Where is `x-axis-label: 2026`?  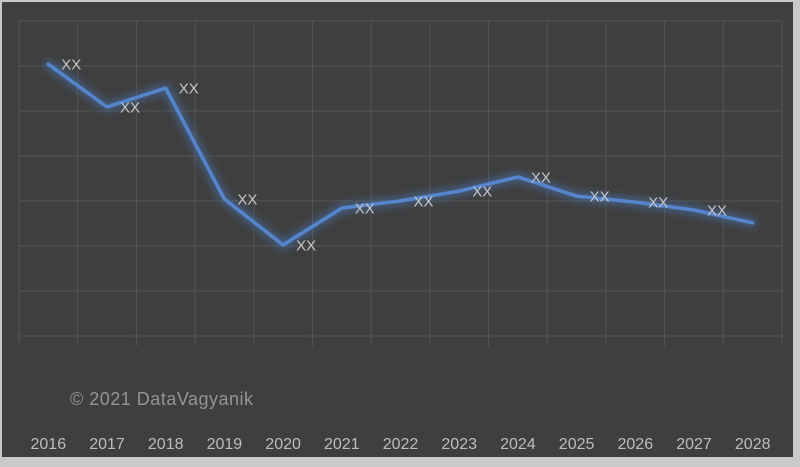
x-axis-label: 2026 is located at coordinates (636, 444).